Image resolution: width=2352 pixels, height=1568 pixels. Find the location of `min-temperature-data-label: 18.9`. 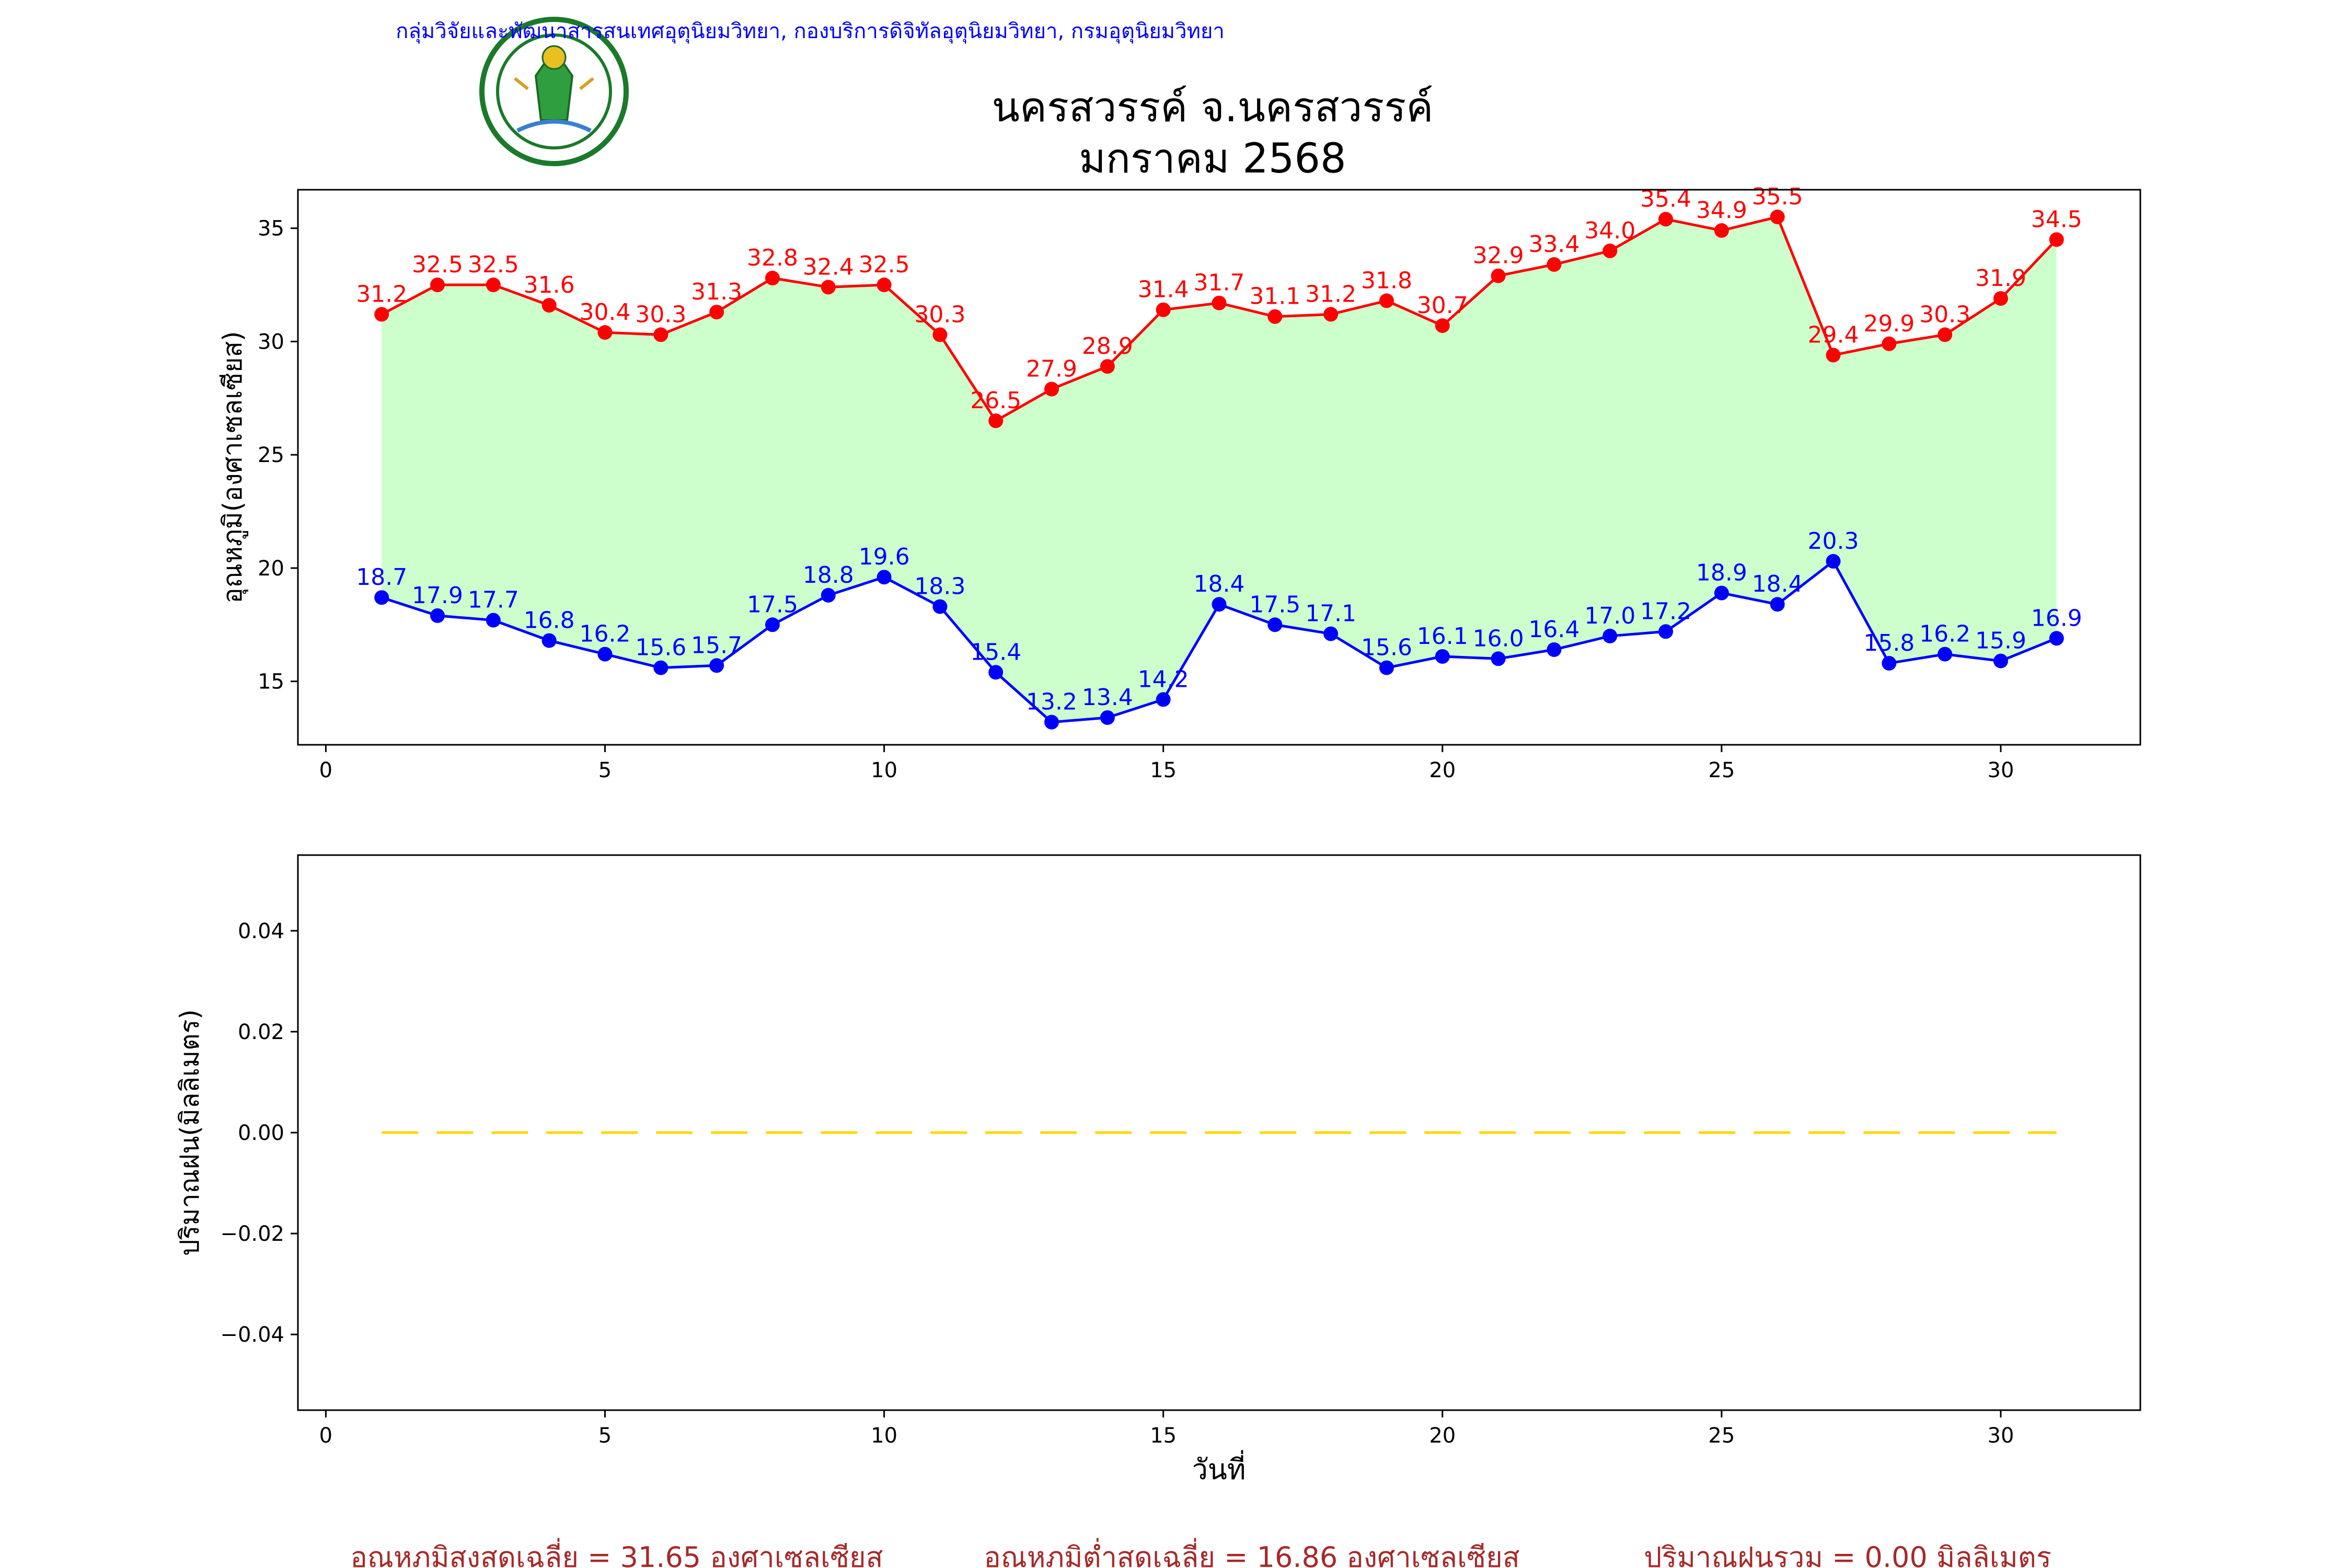

min-temperature-data-label: 18.9 is located at coordinates (1721, 573).